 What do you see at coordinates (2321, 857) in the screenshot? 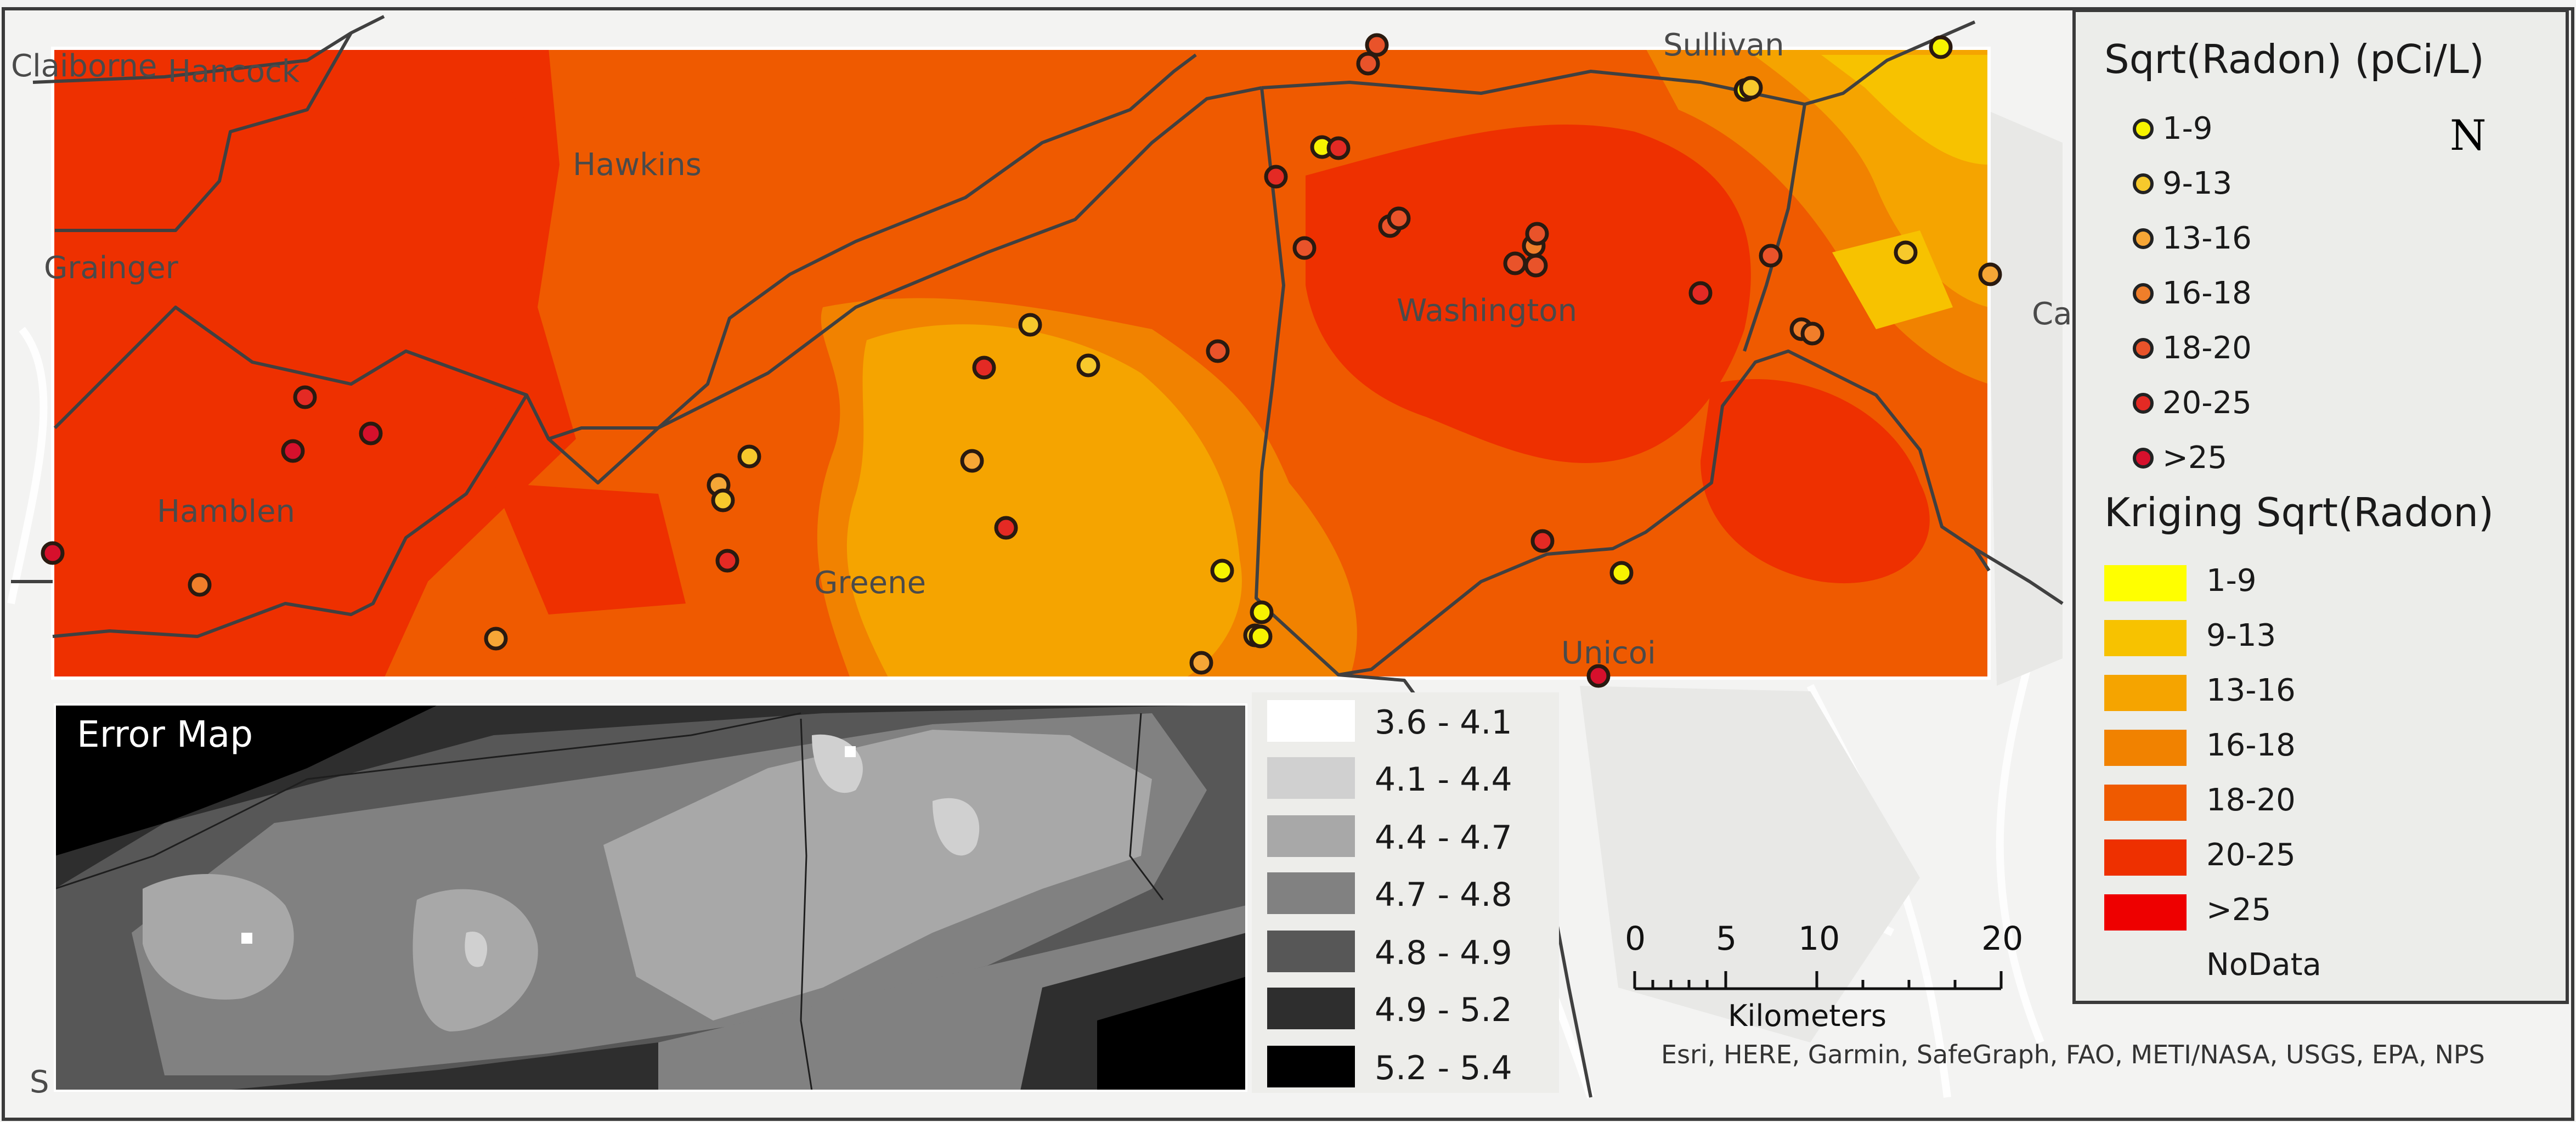
I see `kriging-legend-item: 20-25` at bounding box center [2321, 857].